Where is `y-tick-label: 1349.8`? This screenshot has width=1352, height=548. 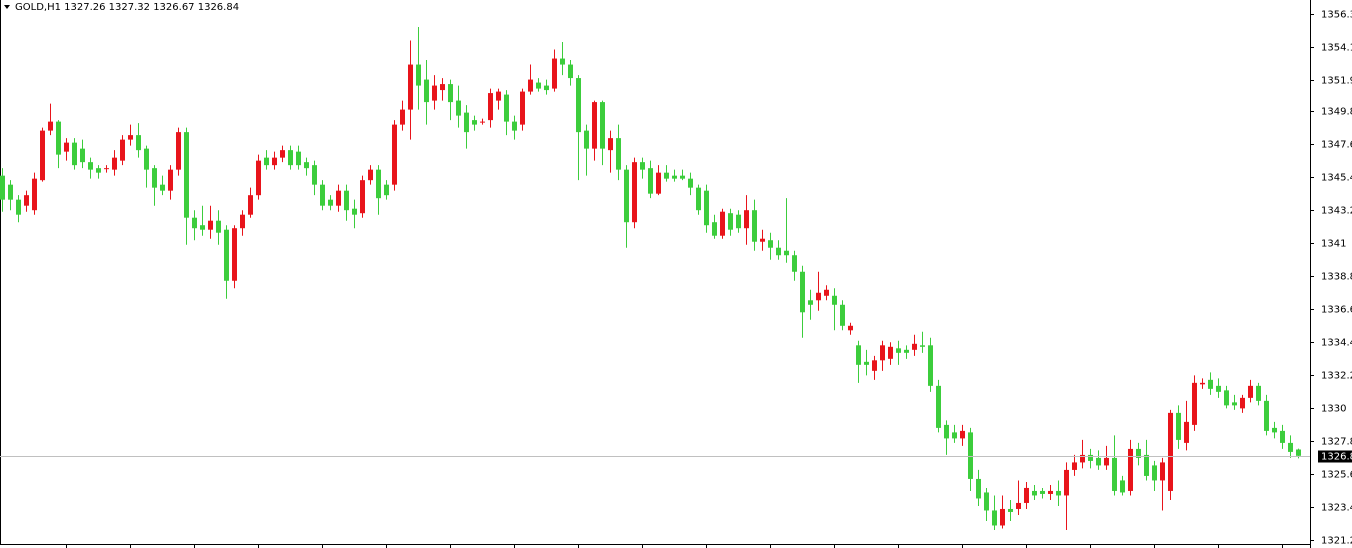
y-tick-label: 1349.8 is located at coordinates (1336, 112).